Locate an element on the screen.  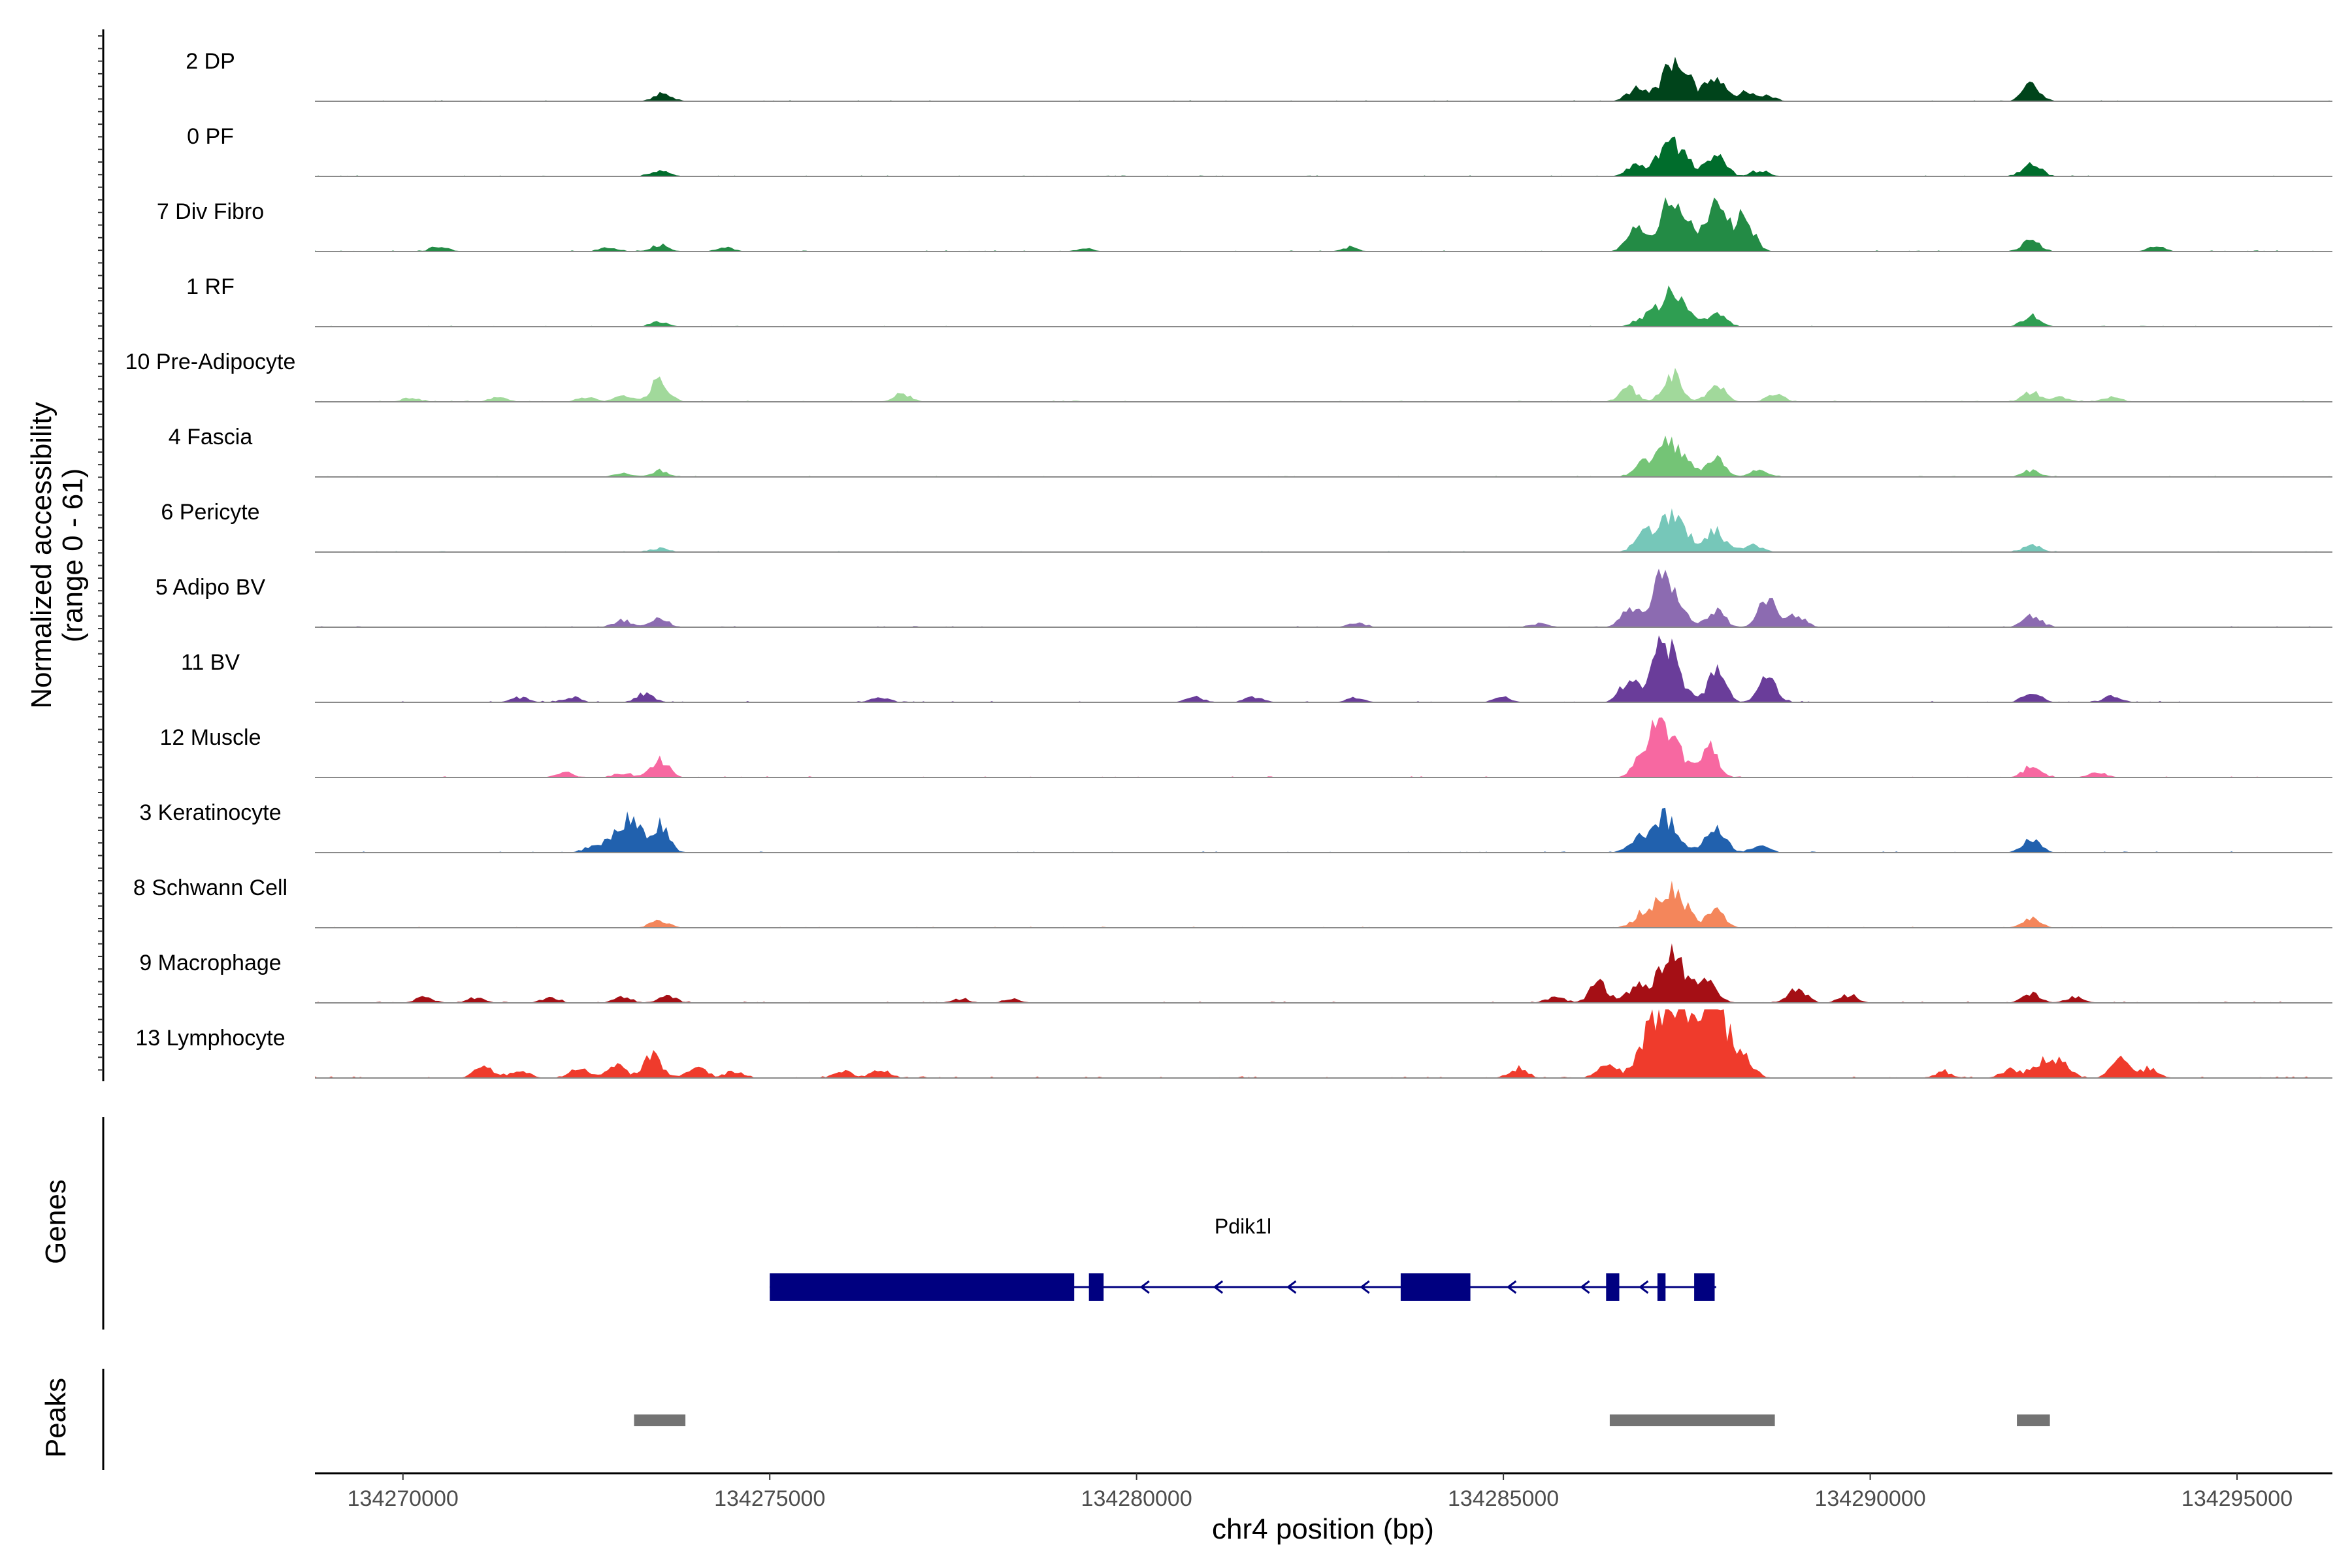
left-axes is located at coordinates (101, 749).